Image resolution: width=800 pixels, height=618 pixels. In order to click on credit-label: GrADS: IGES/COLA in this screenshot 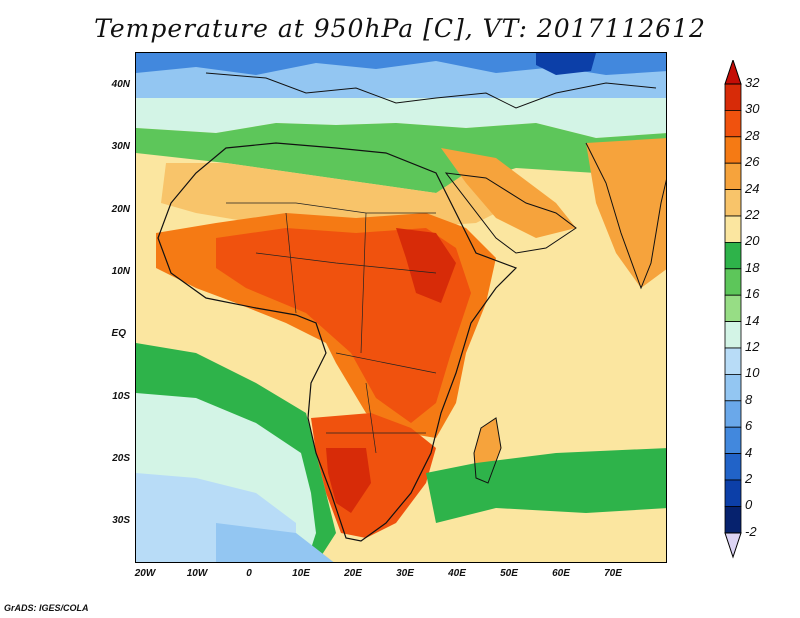, I will do `click(46, 608)`.